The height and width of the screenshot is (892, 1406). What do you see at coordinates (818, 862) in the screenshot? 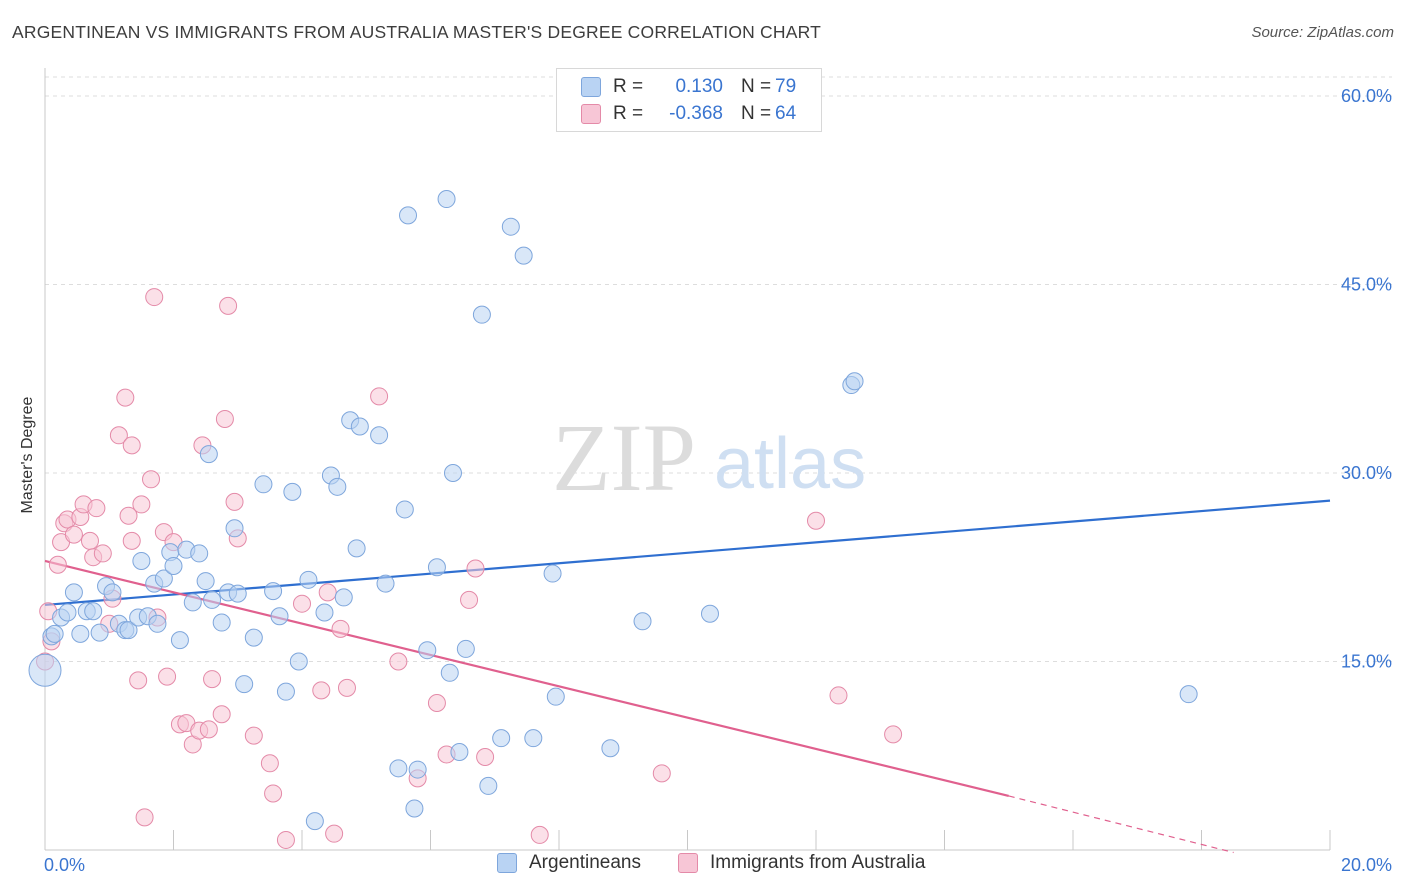
I see `legend-label-australia: Immigrants from Australia` at bounding box center [818, 862].